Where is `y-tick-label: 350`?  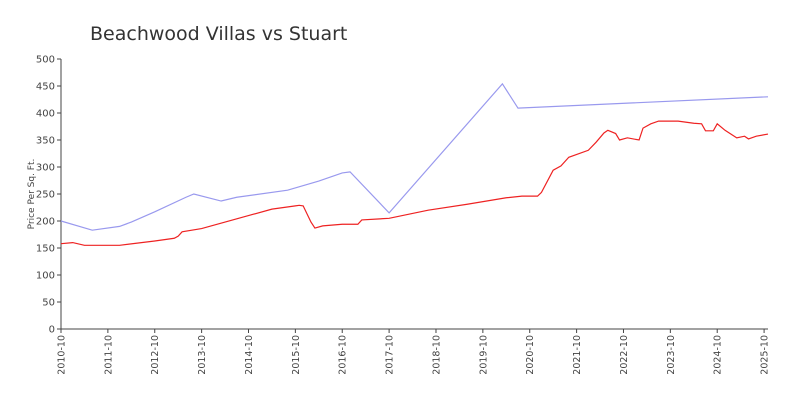
y-tick-label: 350 is located at coordinates (45, 141).